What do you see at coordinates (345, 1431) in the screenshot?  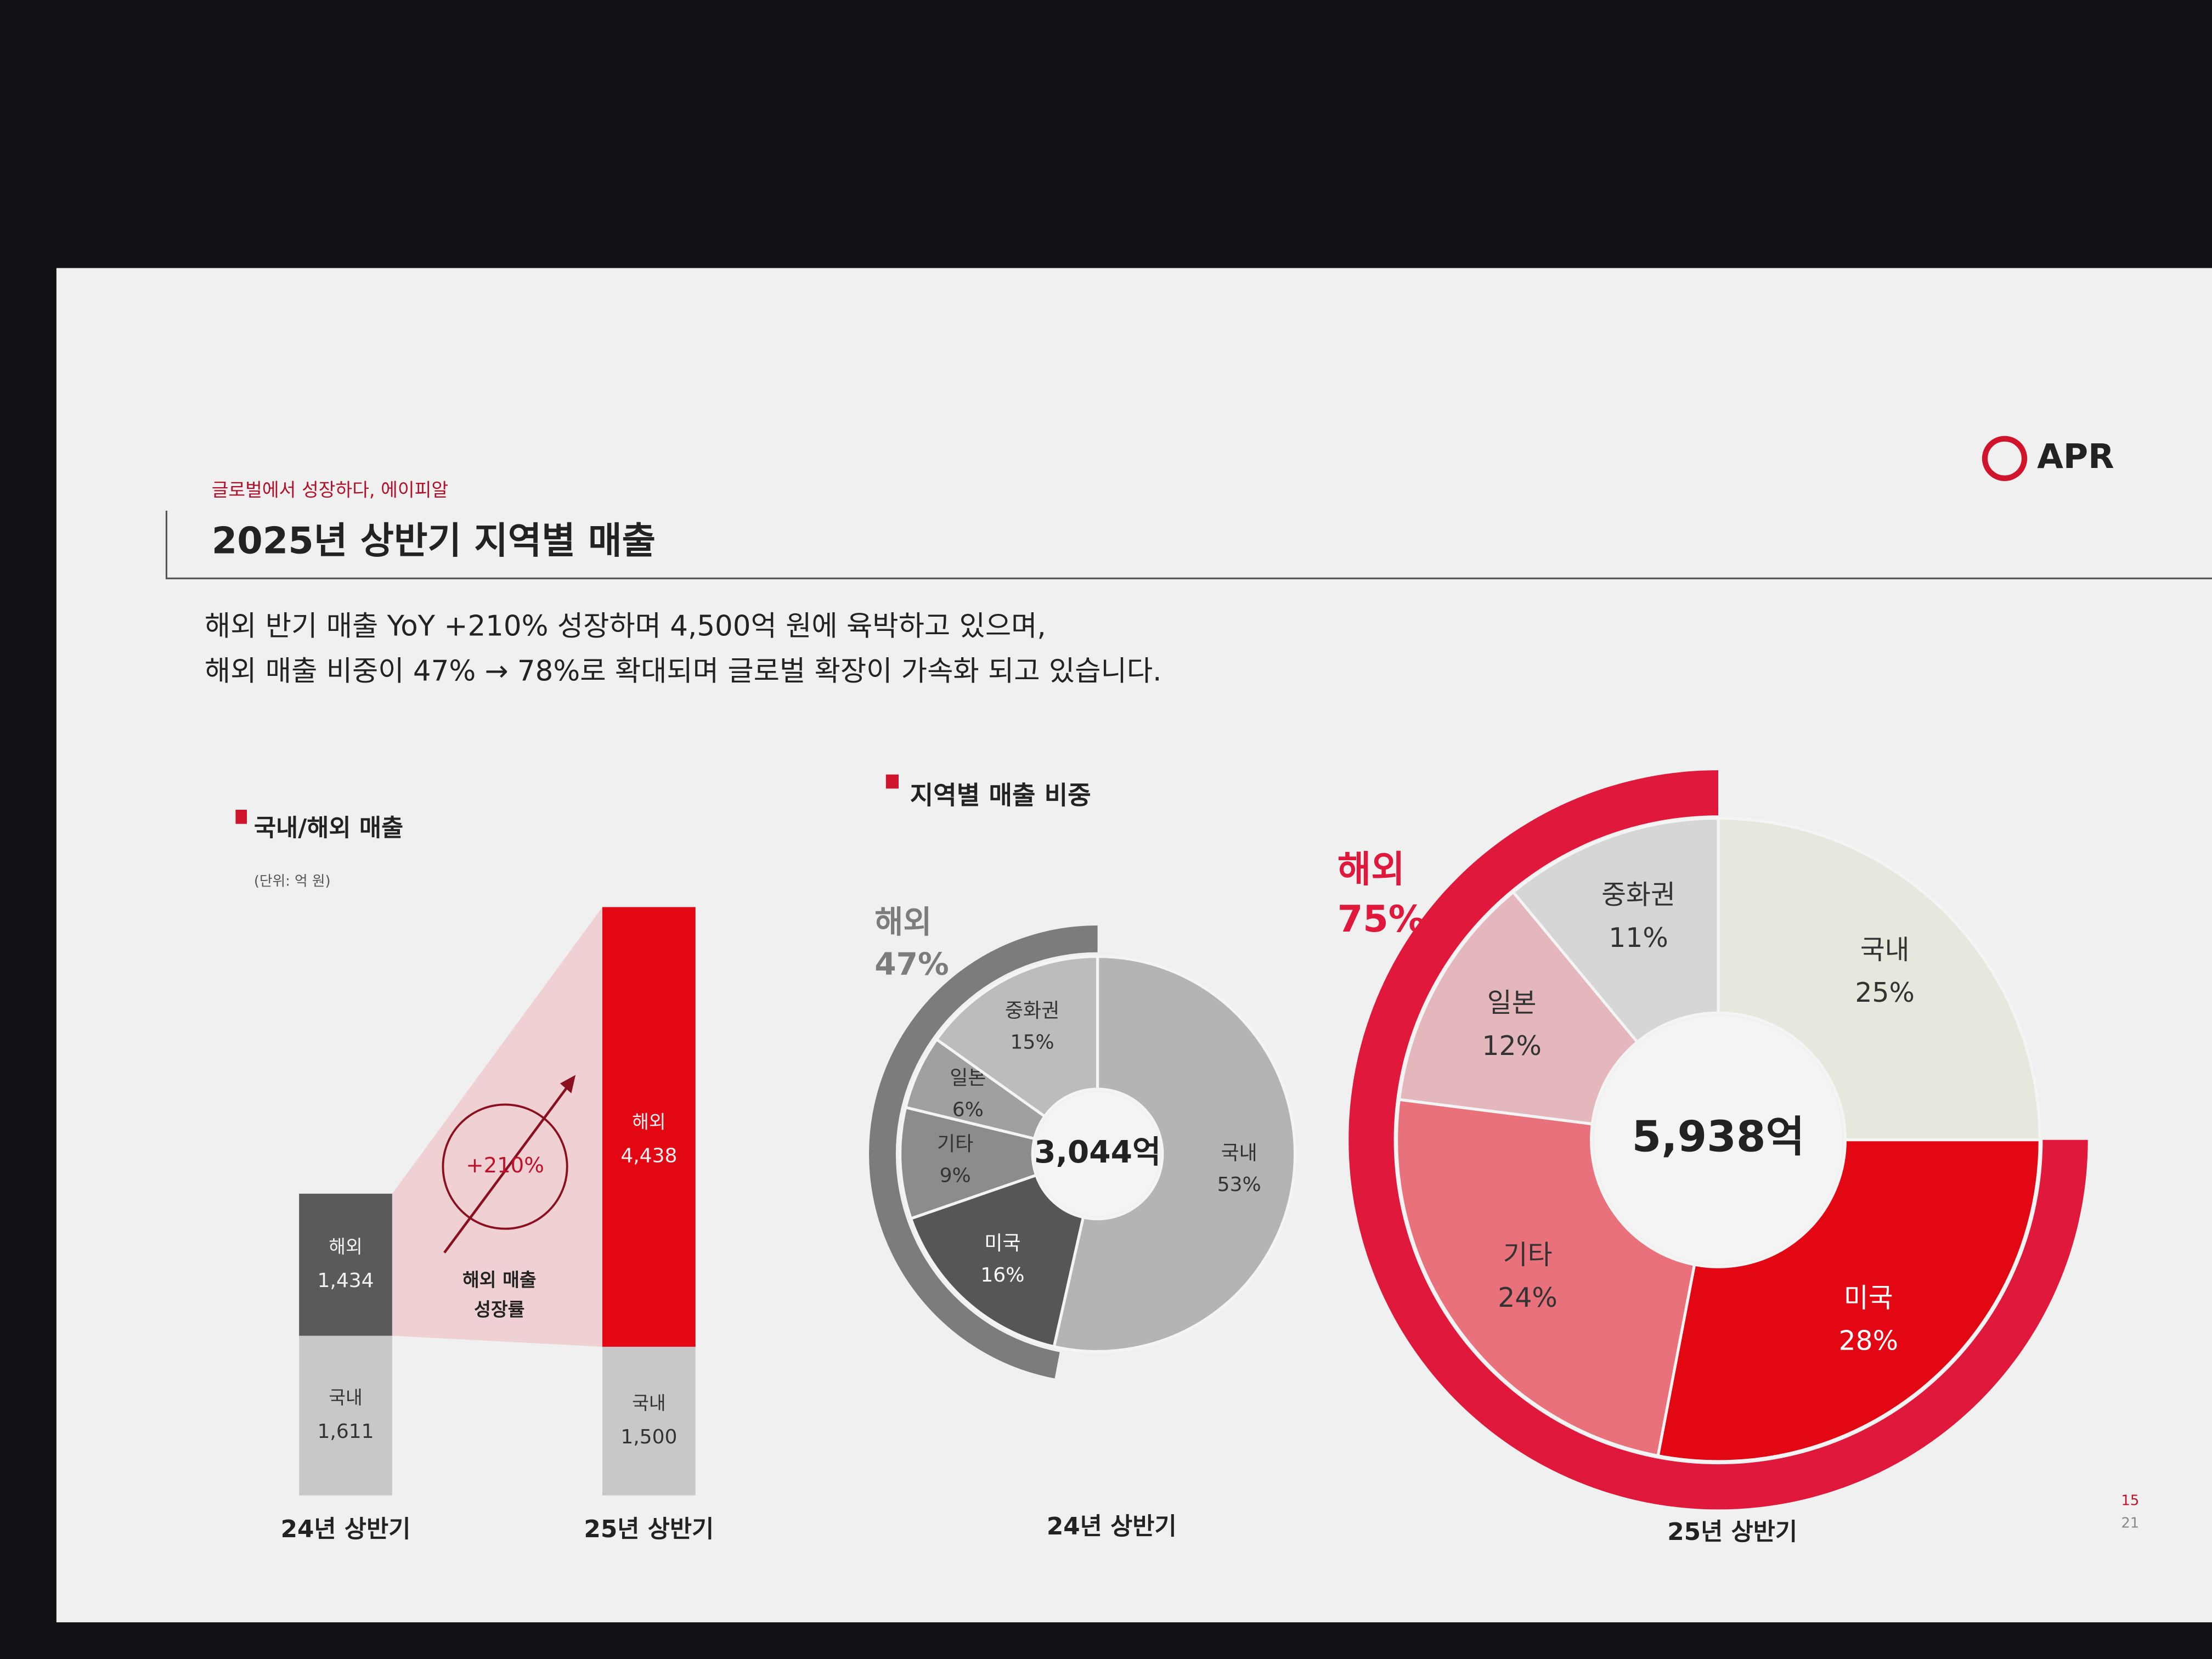 I see `segment-value: 1,611` at bounding box center [345, 1431].